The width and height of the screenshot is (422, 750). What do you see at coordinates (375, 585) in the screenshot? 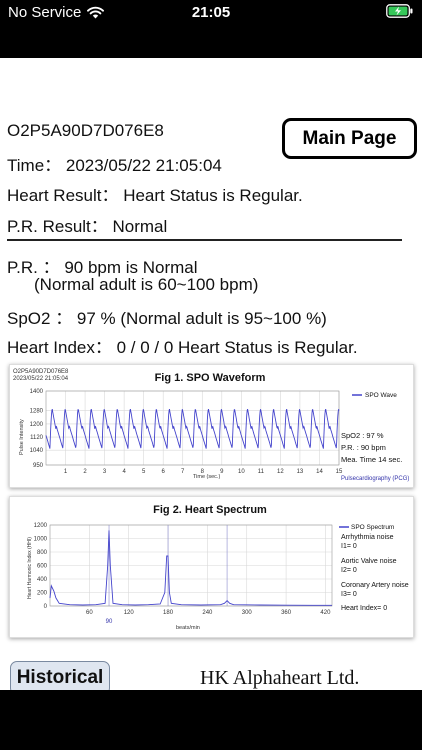
I see `fig2-coronary: Coronary Artery noise` at bounding box center [375, 585].